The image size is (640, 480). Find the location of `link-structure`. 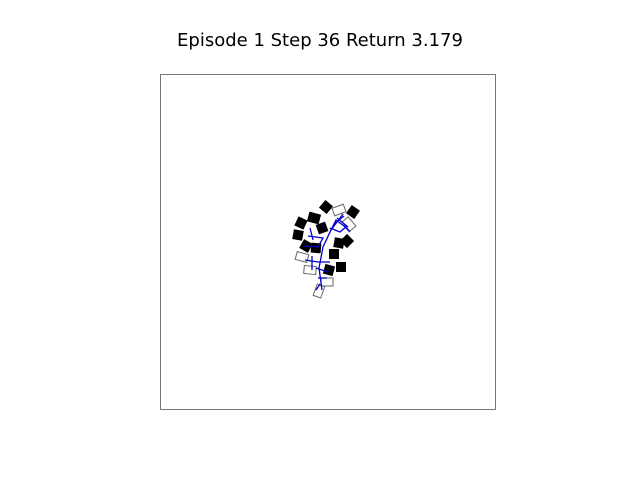

link-structure is located at coordinates (327, 252).